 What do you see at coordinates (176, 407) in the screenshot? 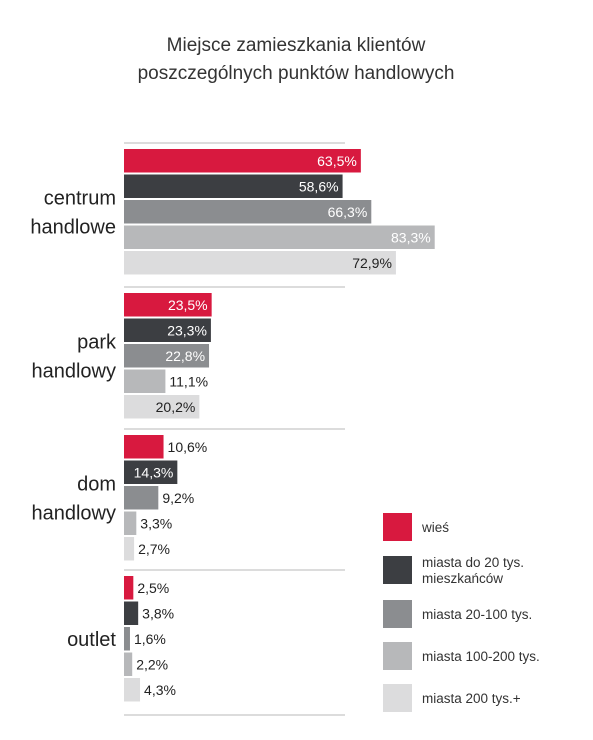
I see `bar-value-label: 20,2%` at bounding box center [176, 407].